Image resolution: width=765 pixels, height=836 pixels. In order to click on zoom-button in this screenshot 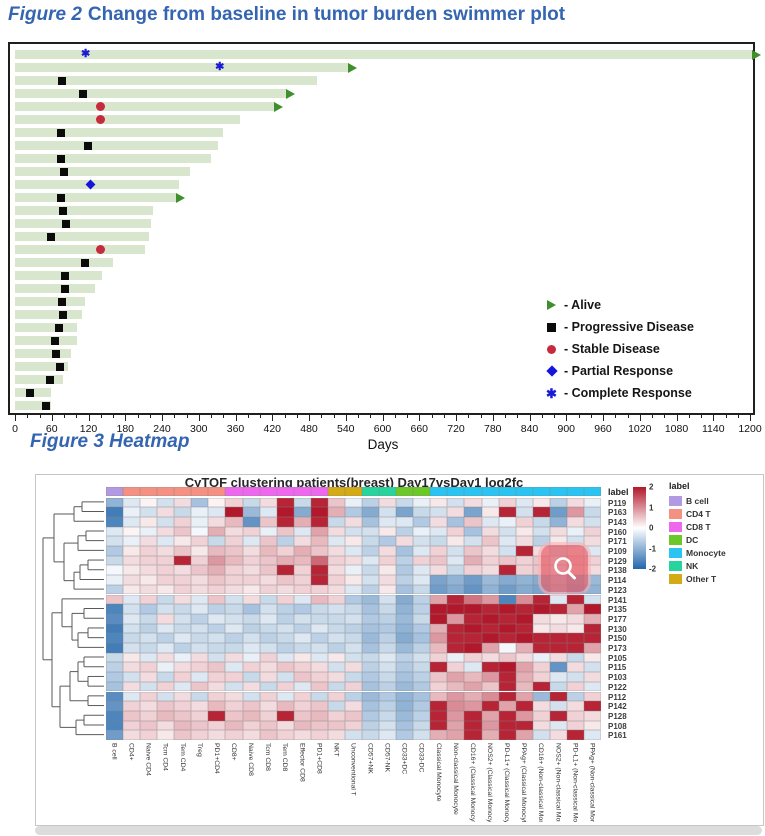, I will do `click(564, 568)`.